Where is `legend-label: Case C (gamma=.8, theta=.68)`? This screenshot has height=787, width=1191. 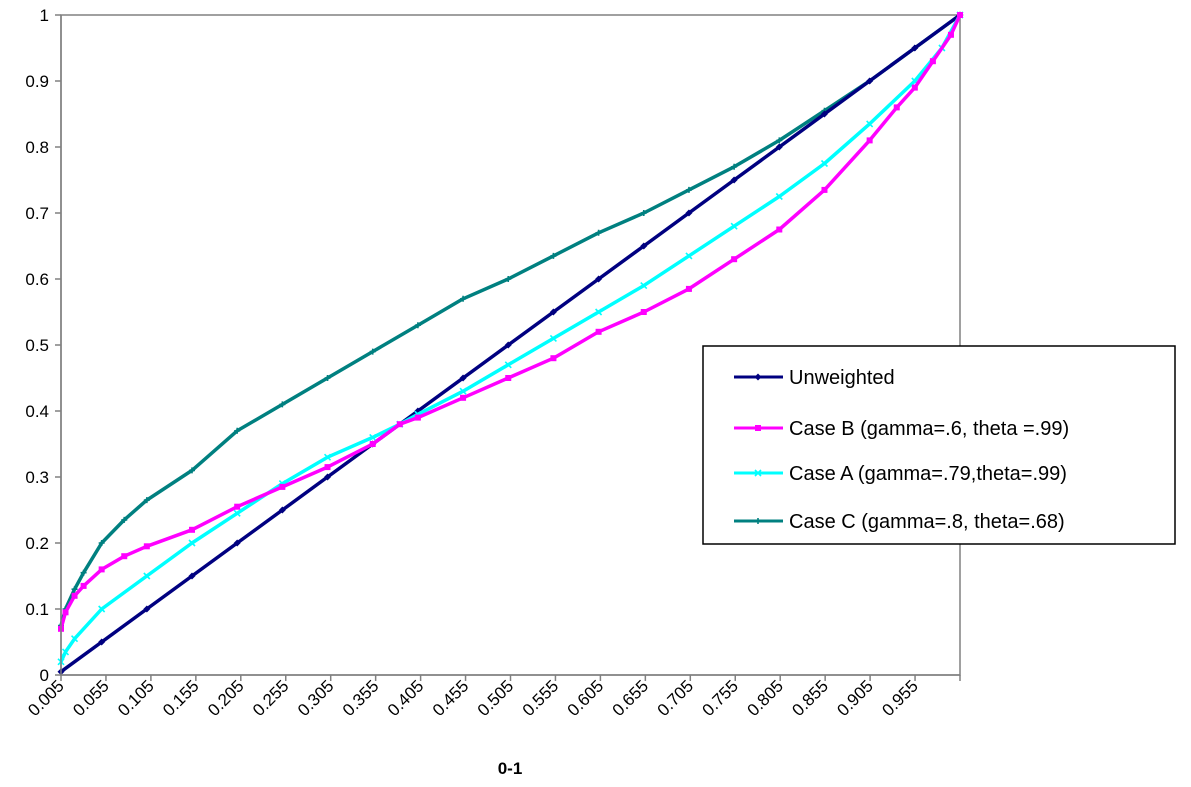
legend-label: Case C (gamma=.8, theta=.68) is located at coordinates (927, 522).